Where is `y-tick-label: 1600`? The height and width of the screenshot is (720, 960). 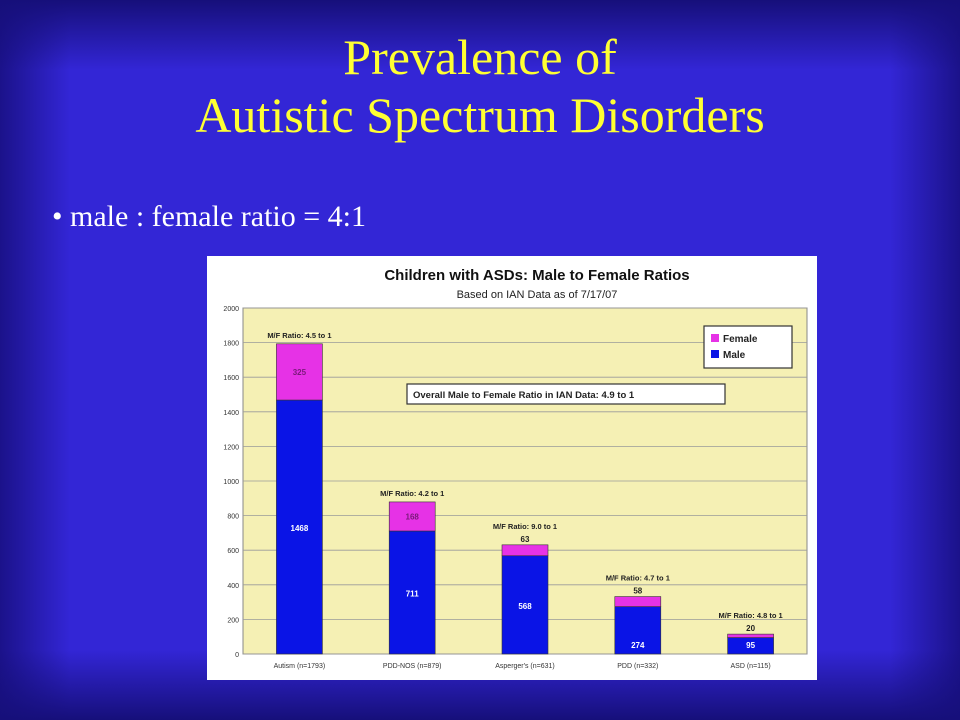 y-tick-label: 1600 is located at coordinates (231, 378).